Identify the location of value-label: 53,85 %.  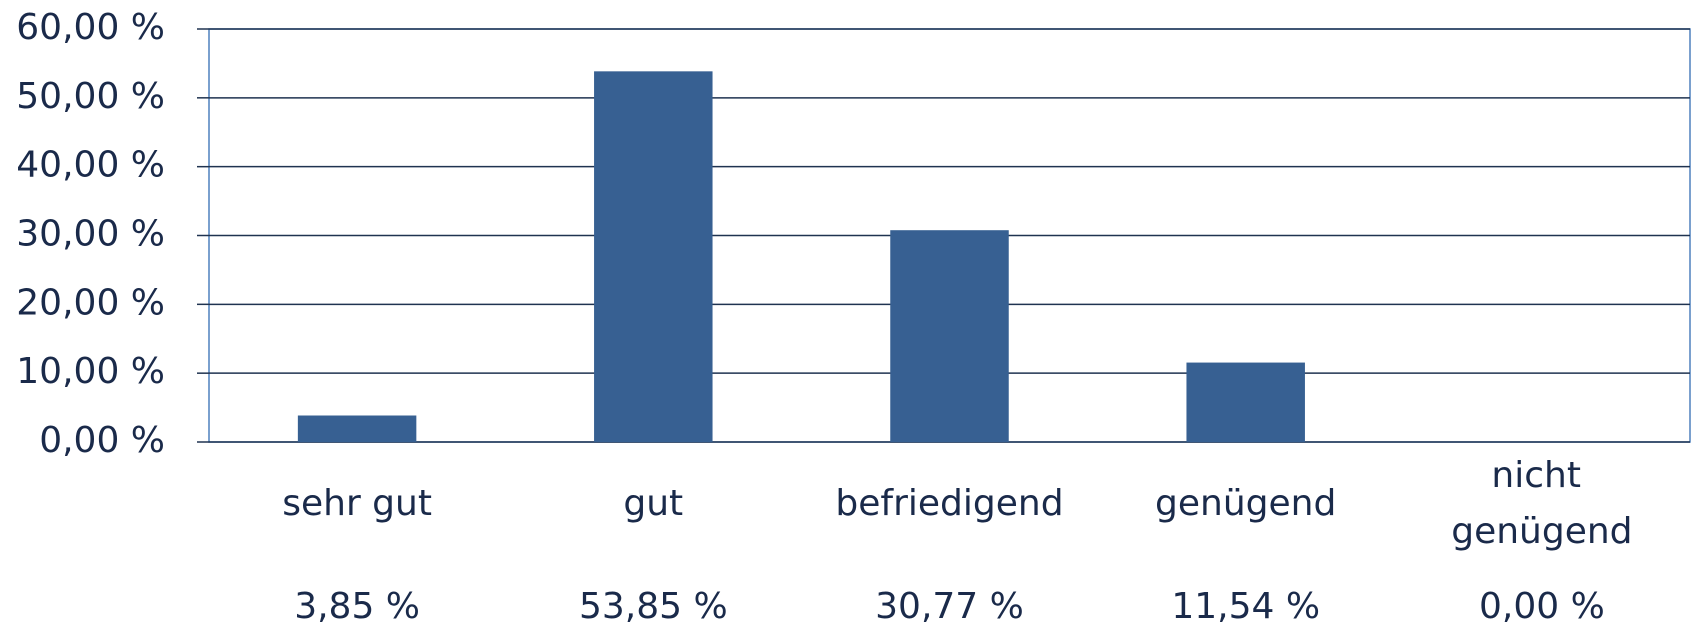
(653, 606).